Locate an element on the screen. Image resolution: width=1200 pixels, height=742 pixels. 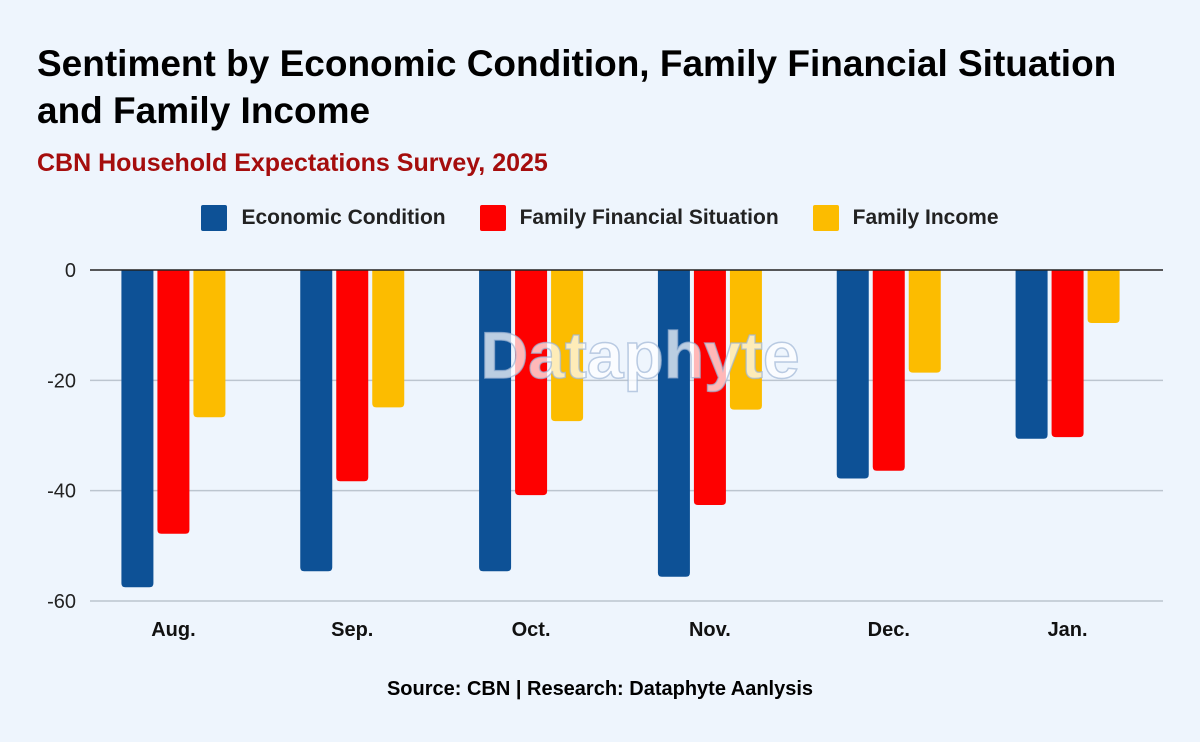
bar-family-financial-situation-sep is located at coordinates (352, 376).